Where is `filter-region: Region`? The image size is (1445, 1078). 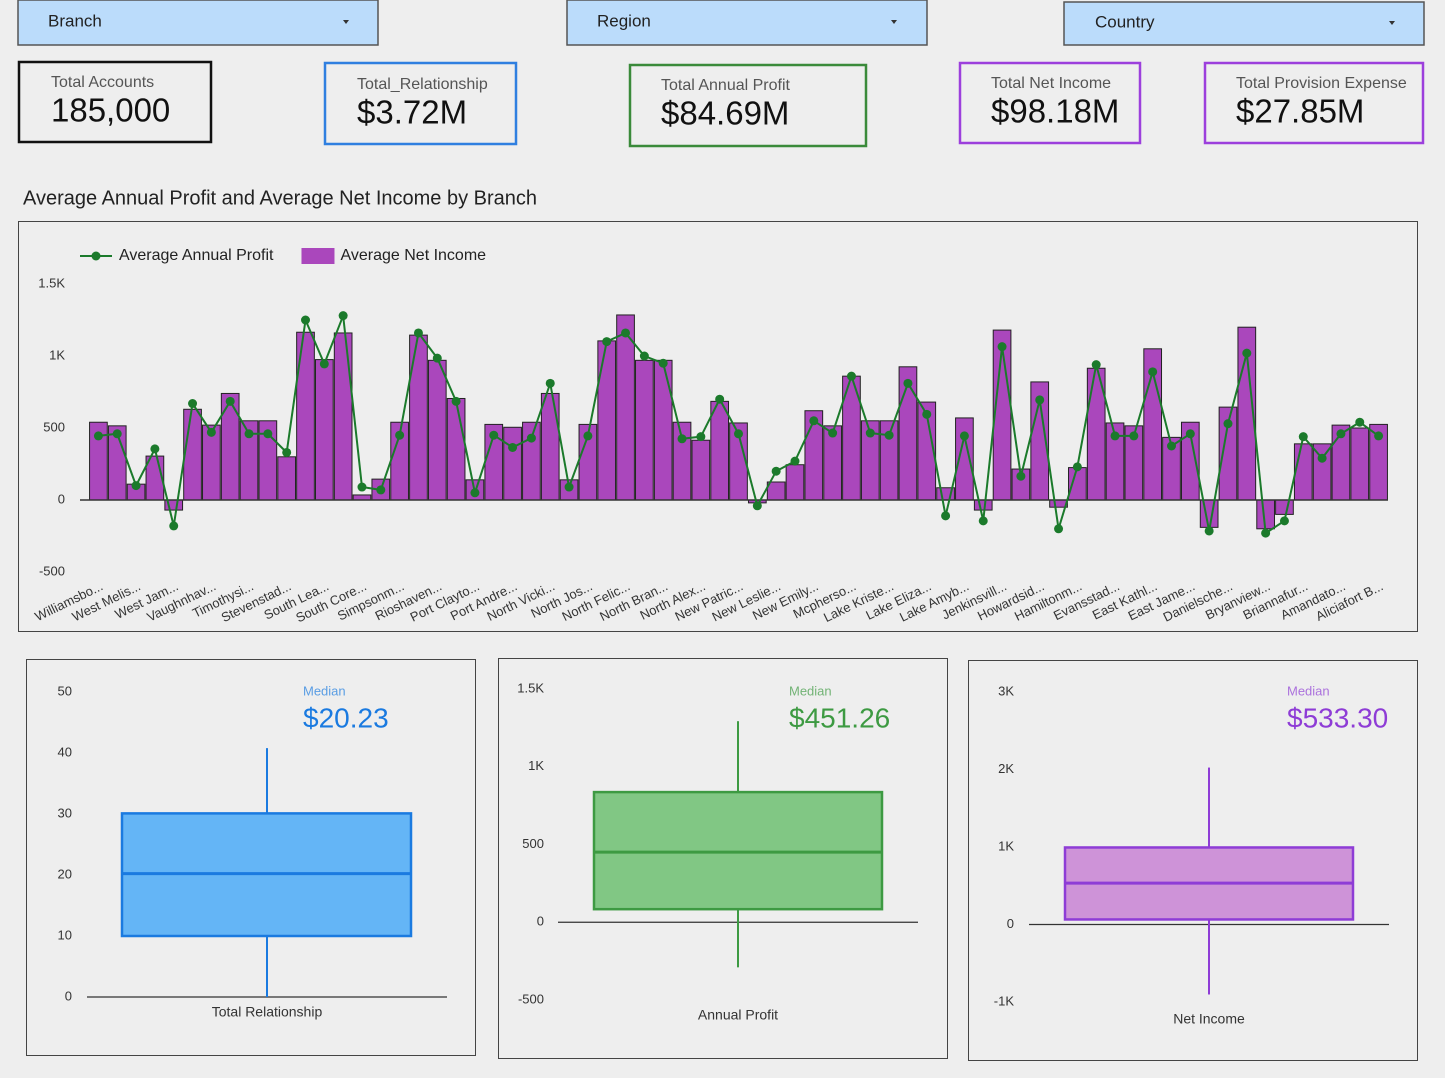 filter-region: Region is located at coordinates (747, 23).